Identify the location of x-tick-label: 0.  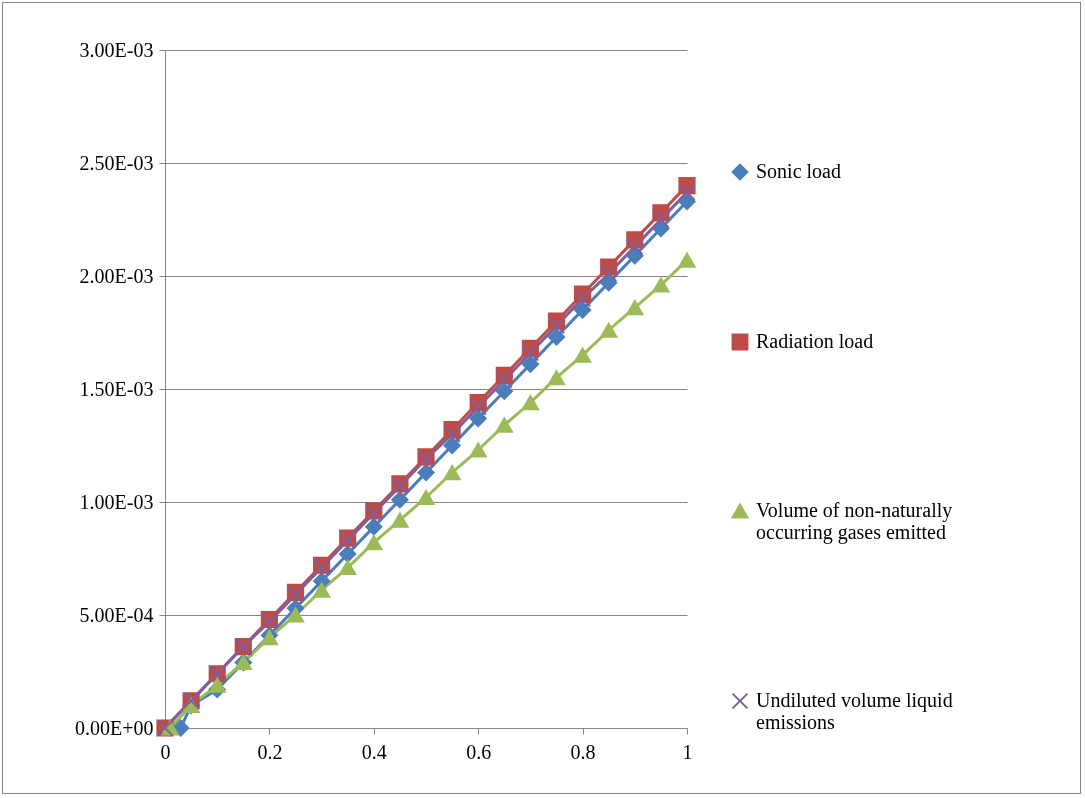
(165, 751).